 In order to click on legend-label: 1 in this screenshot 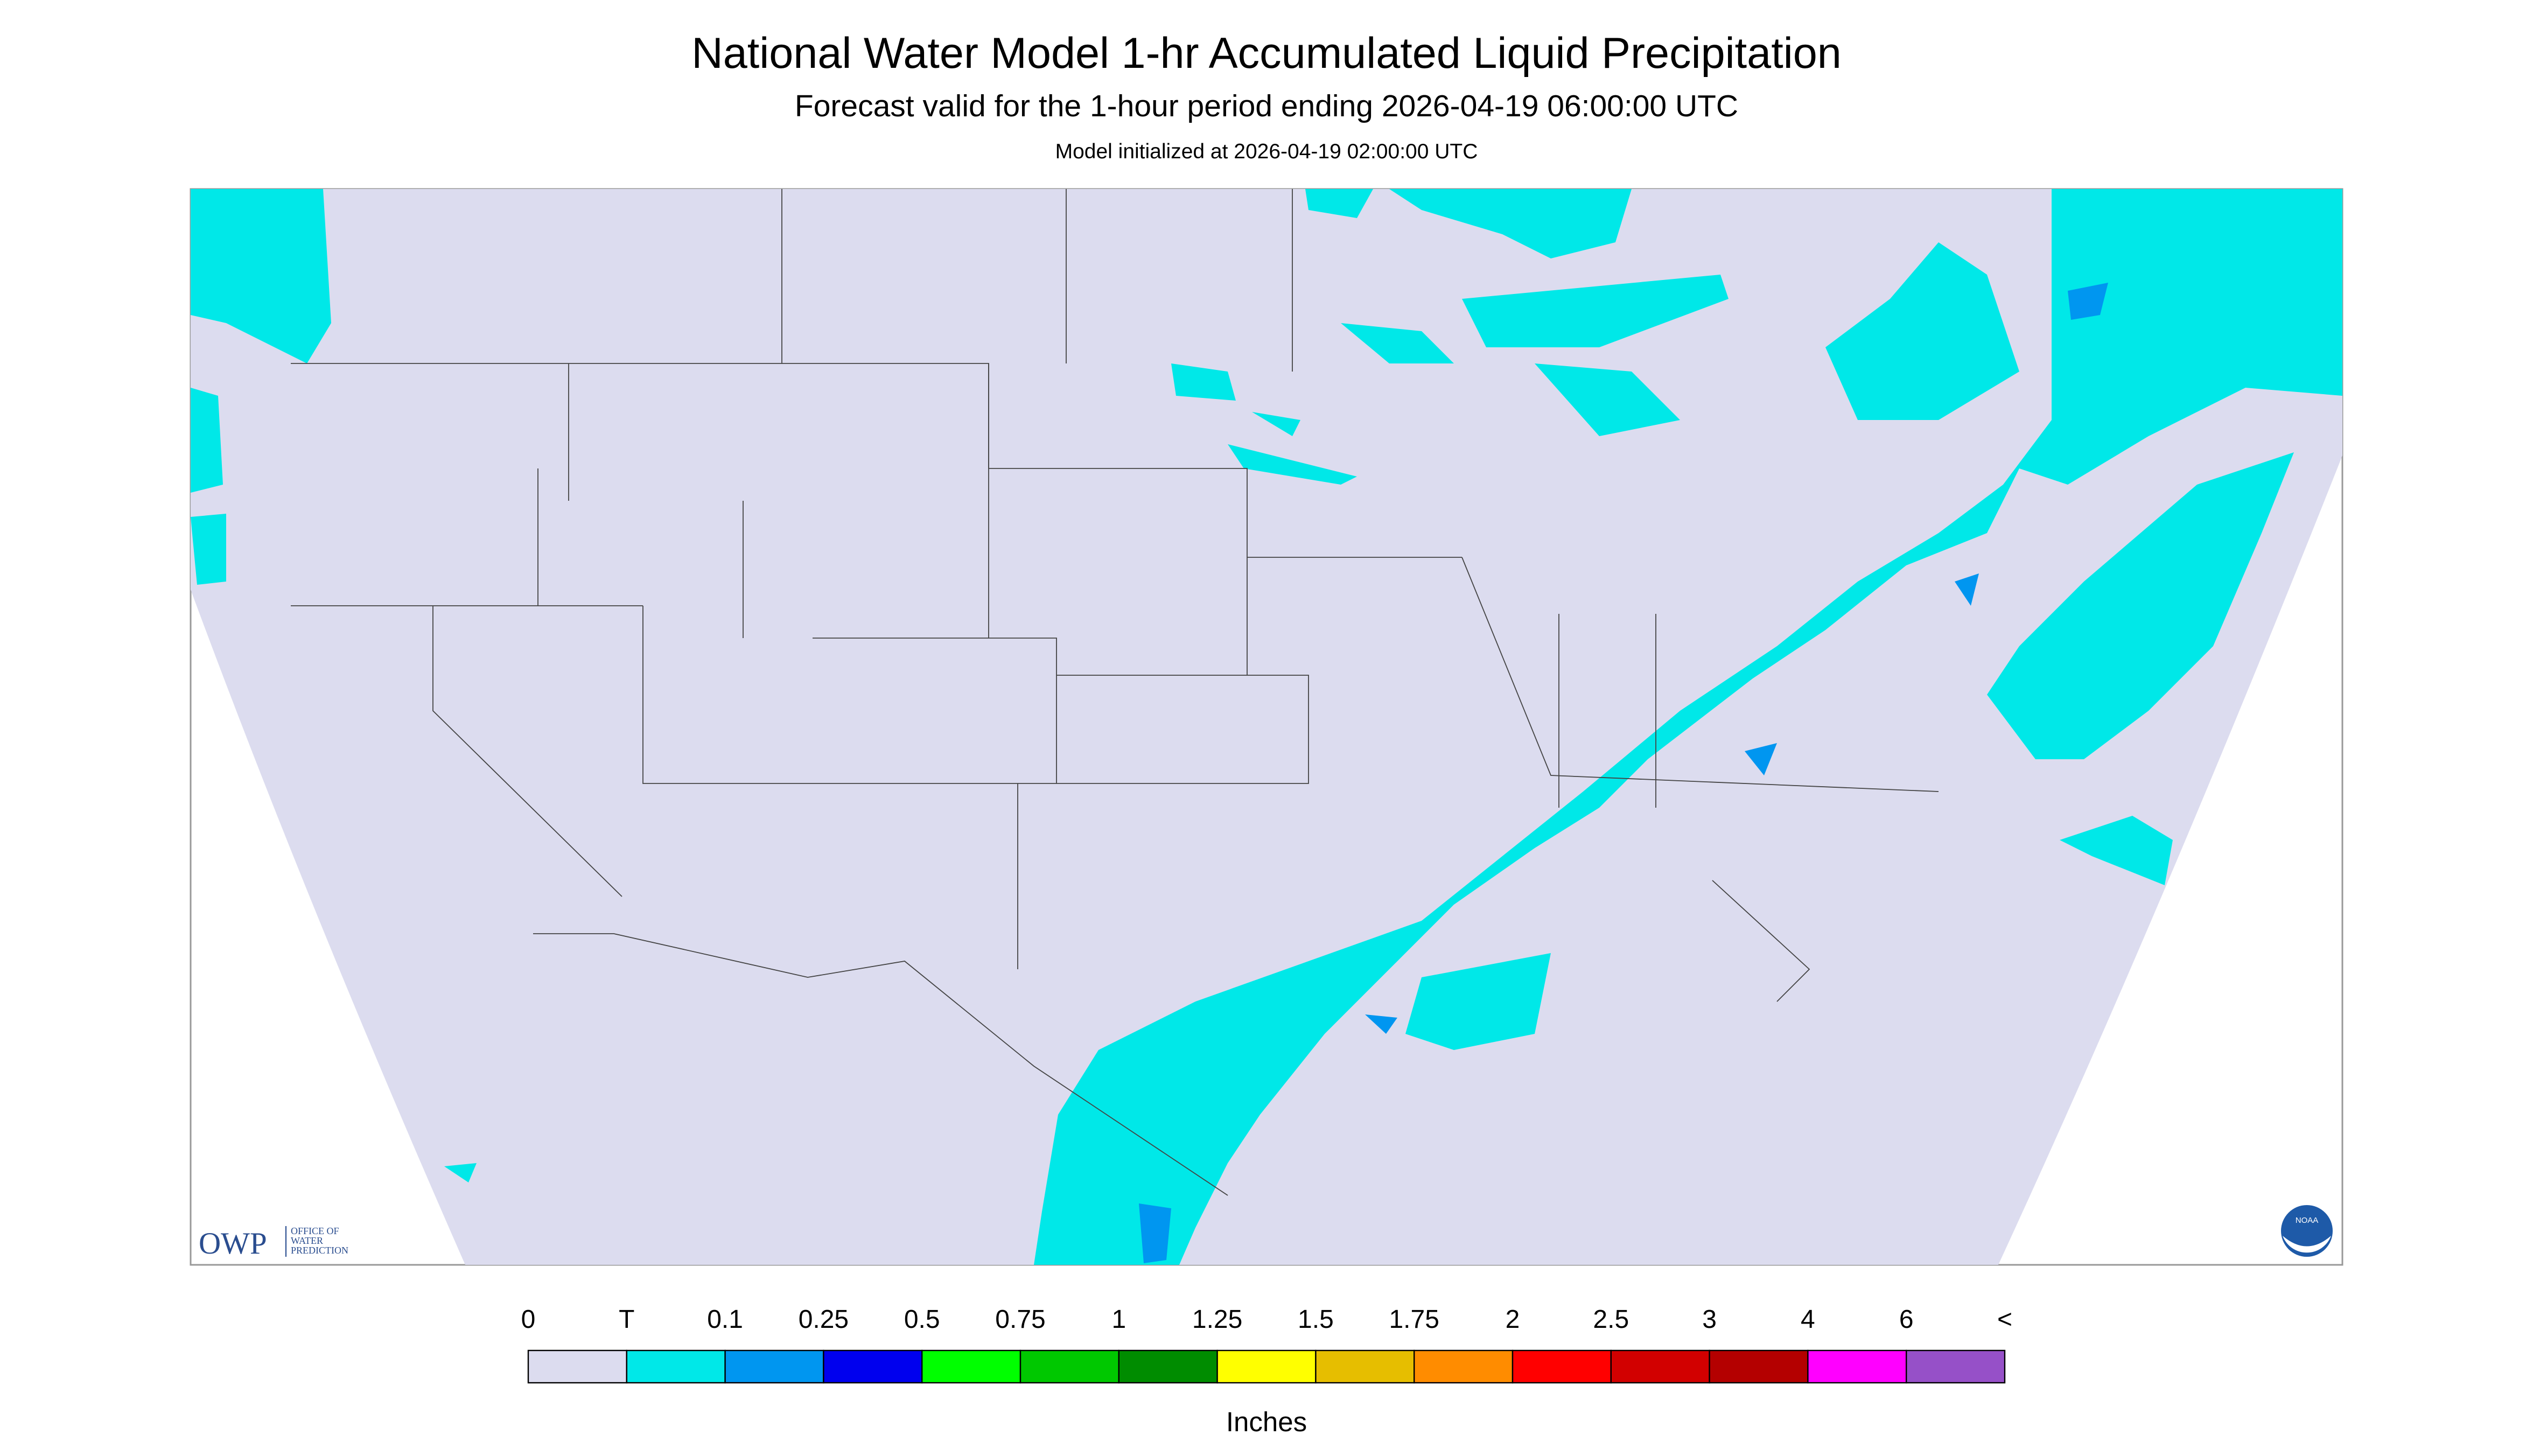, I will do `click(1119, 1319)`.